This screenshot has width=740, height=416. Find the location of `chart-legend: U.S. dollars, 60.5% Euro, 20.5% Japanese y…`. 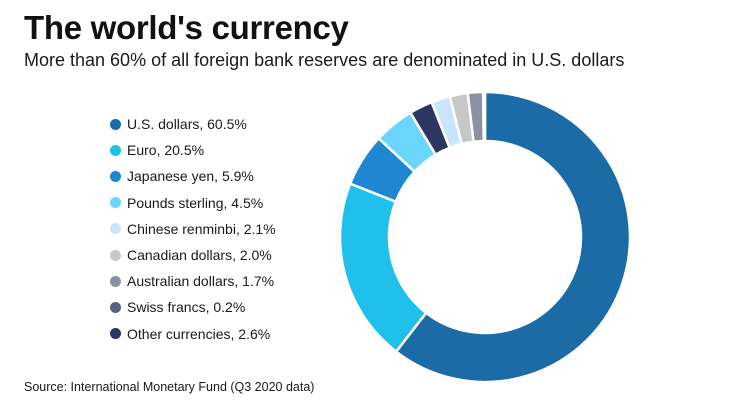

chart-legend: U.S. dollars, 60.5% Euro, 20.5% Japanese y… is located at coordinates (193, 229).